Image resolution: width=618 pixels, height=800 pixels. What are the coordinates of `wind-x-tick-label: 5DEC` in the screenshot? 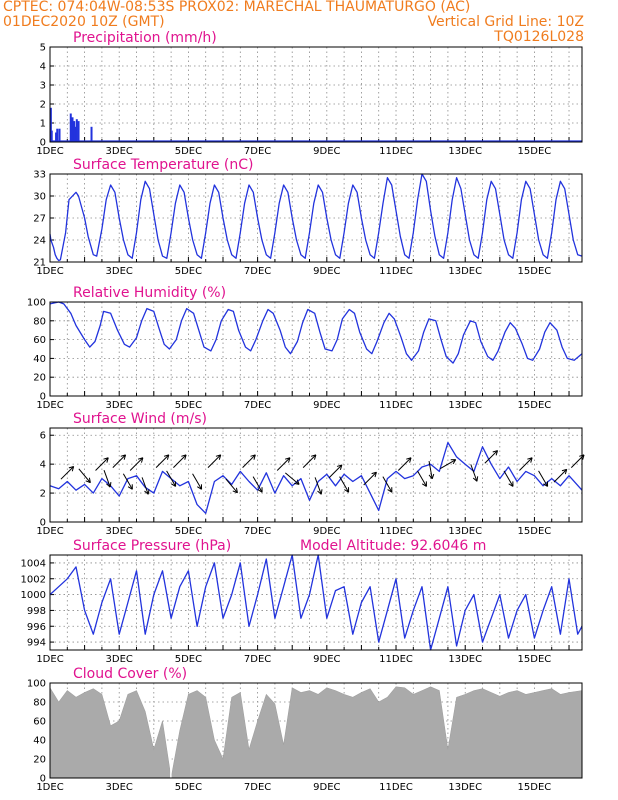 It's located at (188, 531).